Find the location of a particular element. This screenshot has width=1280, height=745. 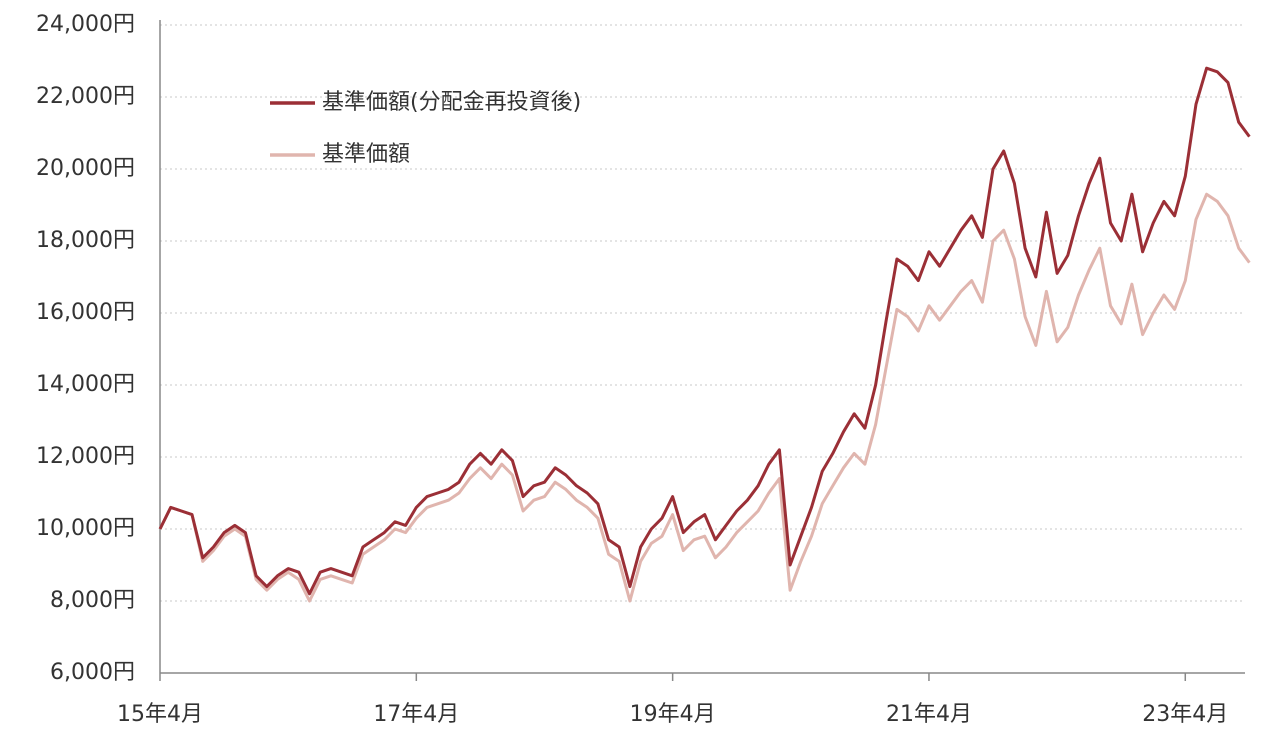

y-tick-label: 10,000円 is located at coordinates (85, 528).